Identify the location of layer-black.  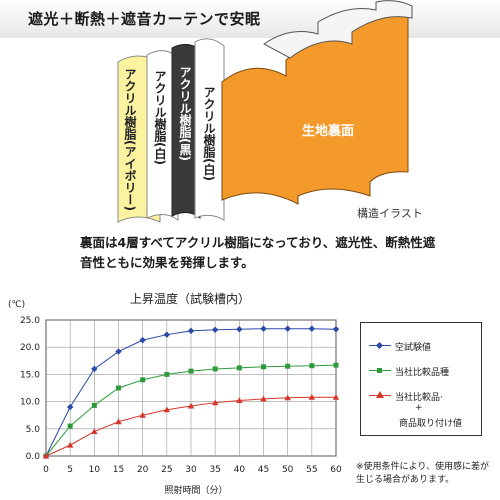
(186, 132).